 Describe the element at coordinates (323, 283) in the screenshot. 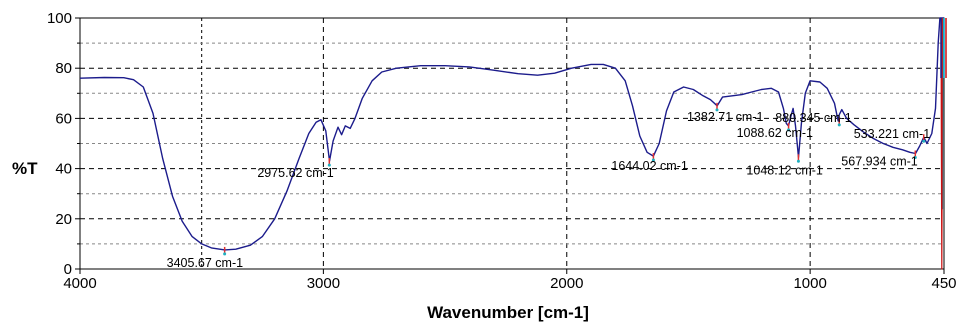

I see `x-tick-label: 3000` at that location.